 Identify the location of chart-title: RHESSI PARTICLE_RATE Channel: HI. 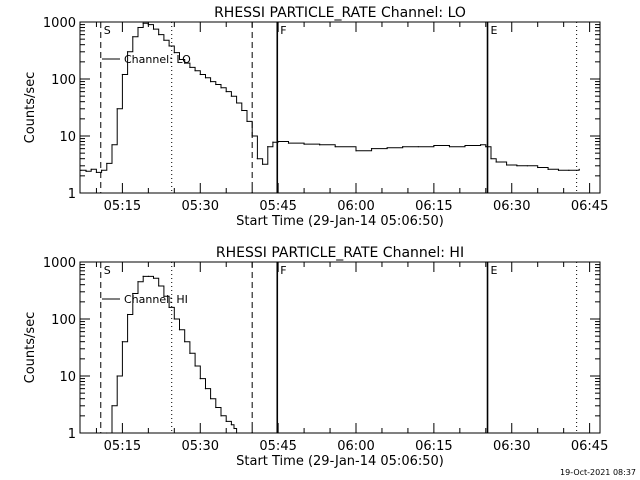
(340, 253).